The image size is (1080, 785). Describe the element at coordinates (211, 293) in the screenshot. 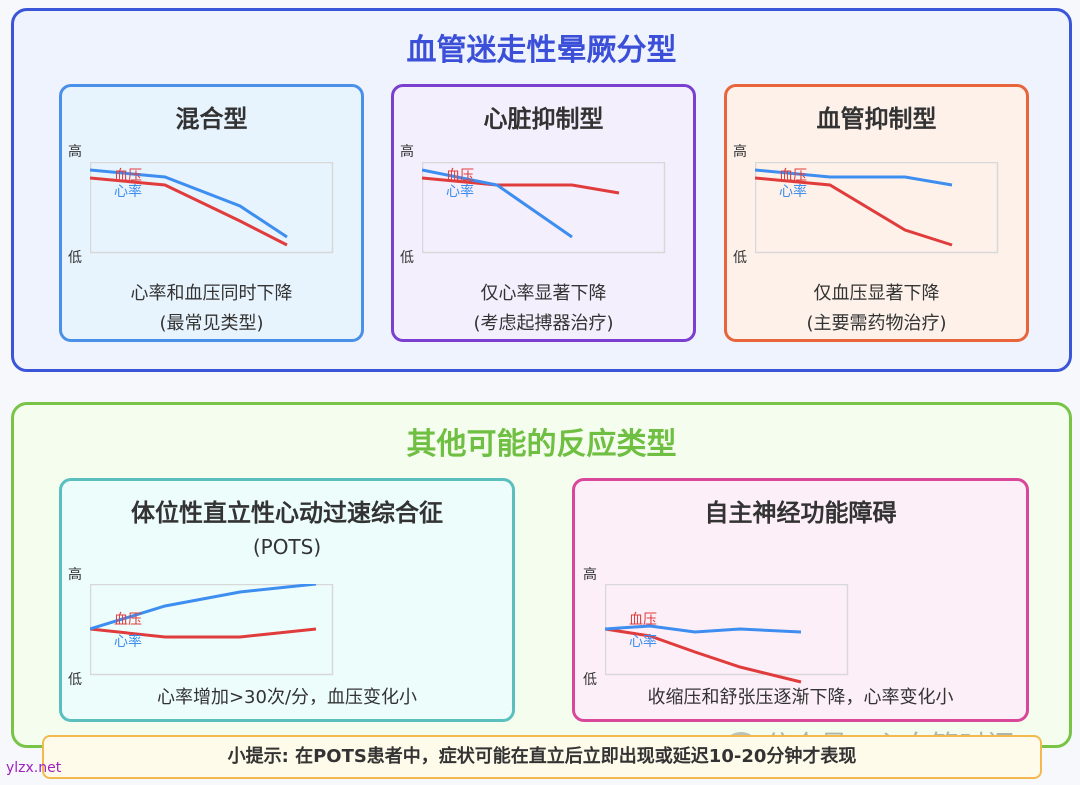

I see `card-desc-line1: 心率和血压同时下降` at that location.